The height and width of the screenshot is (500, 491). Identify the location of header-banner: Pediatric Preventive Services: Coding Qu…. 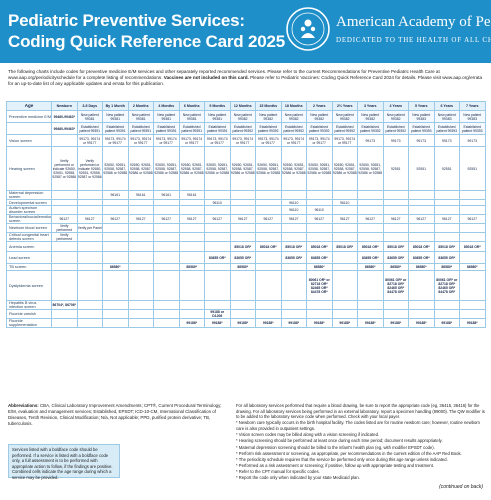
(245, 31).